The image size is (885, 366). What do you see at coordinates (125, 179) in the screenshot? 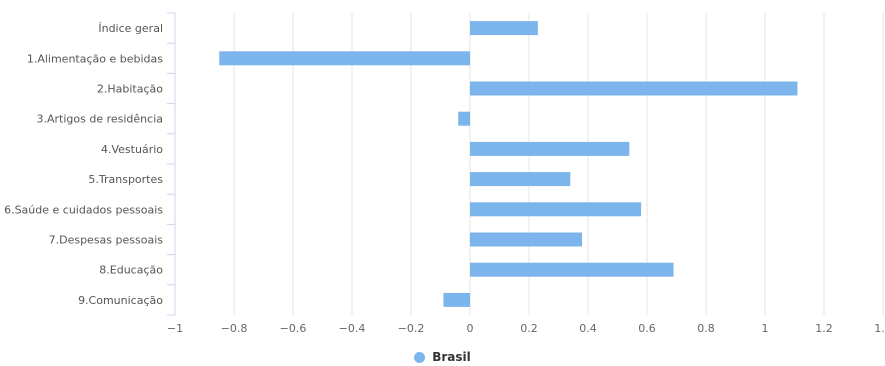
I see `category-label: 5.Transportes` at bounding box center [125, 179].